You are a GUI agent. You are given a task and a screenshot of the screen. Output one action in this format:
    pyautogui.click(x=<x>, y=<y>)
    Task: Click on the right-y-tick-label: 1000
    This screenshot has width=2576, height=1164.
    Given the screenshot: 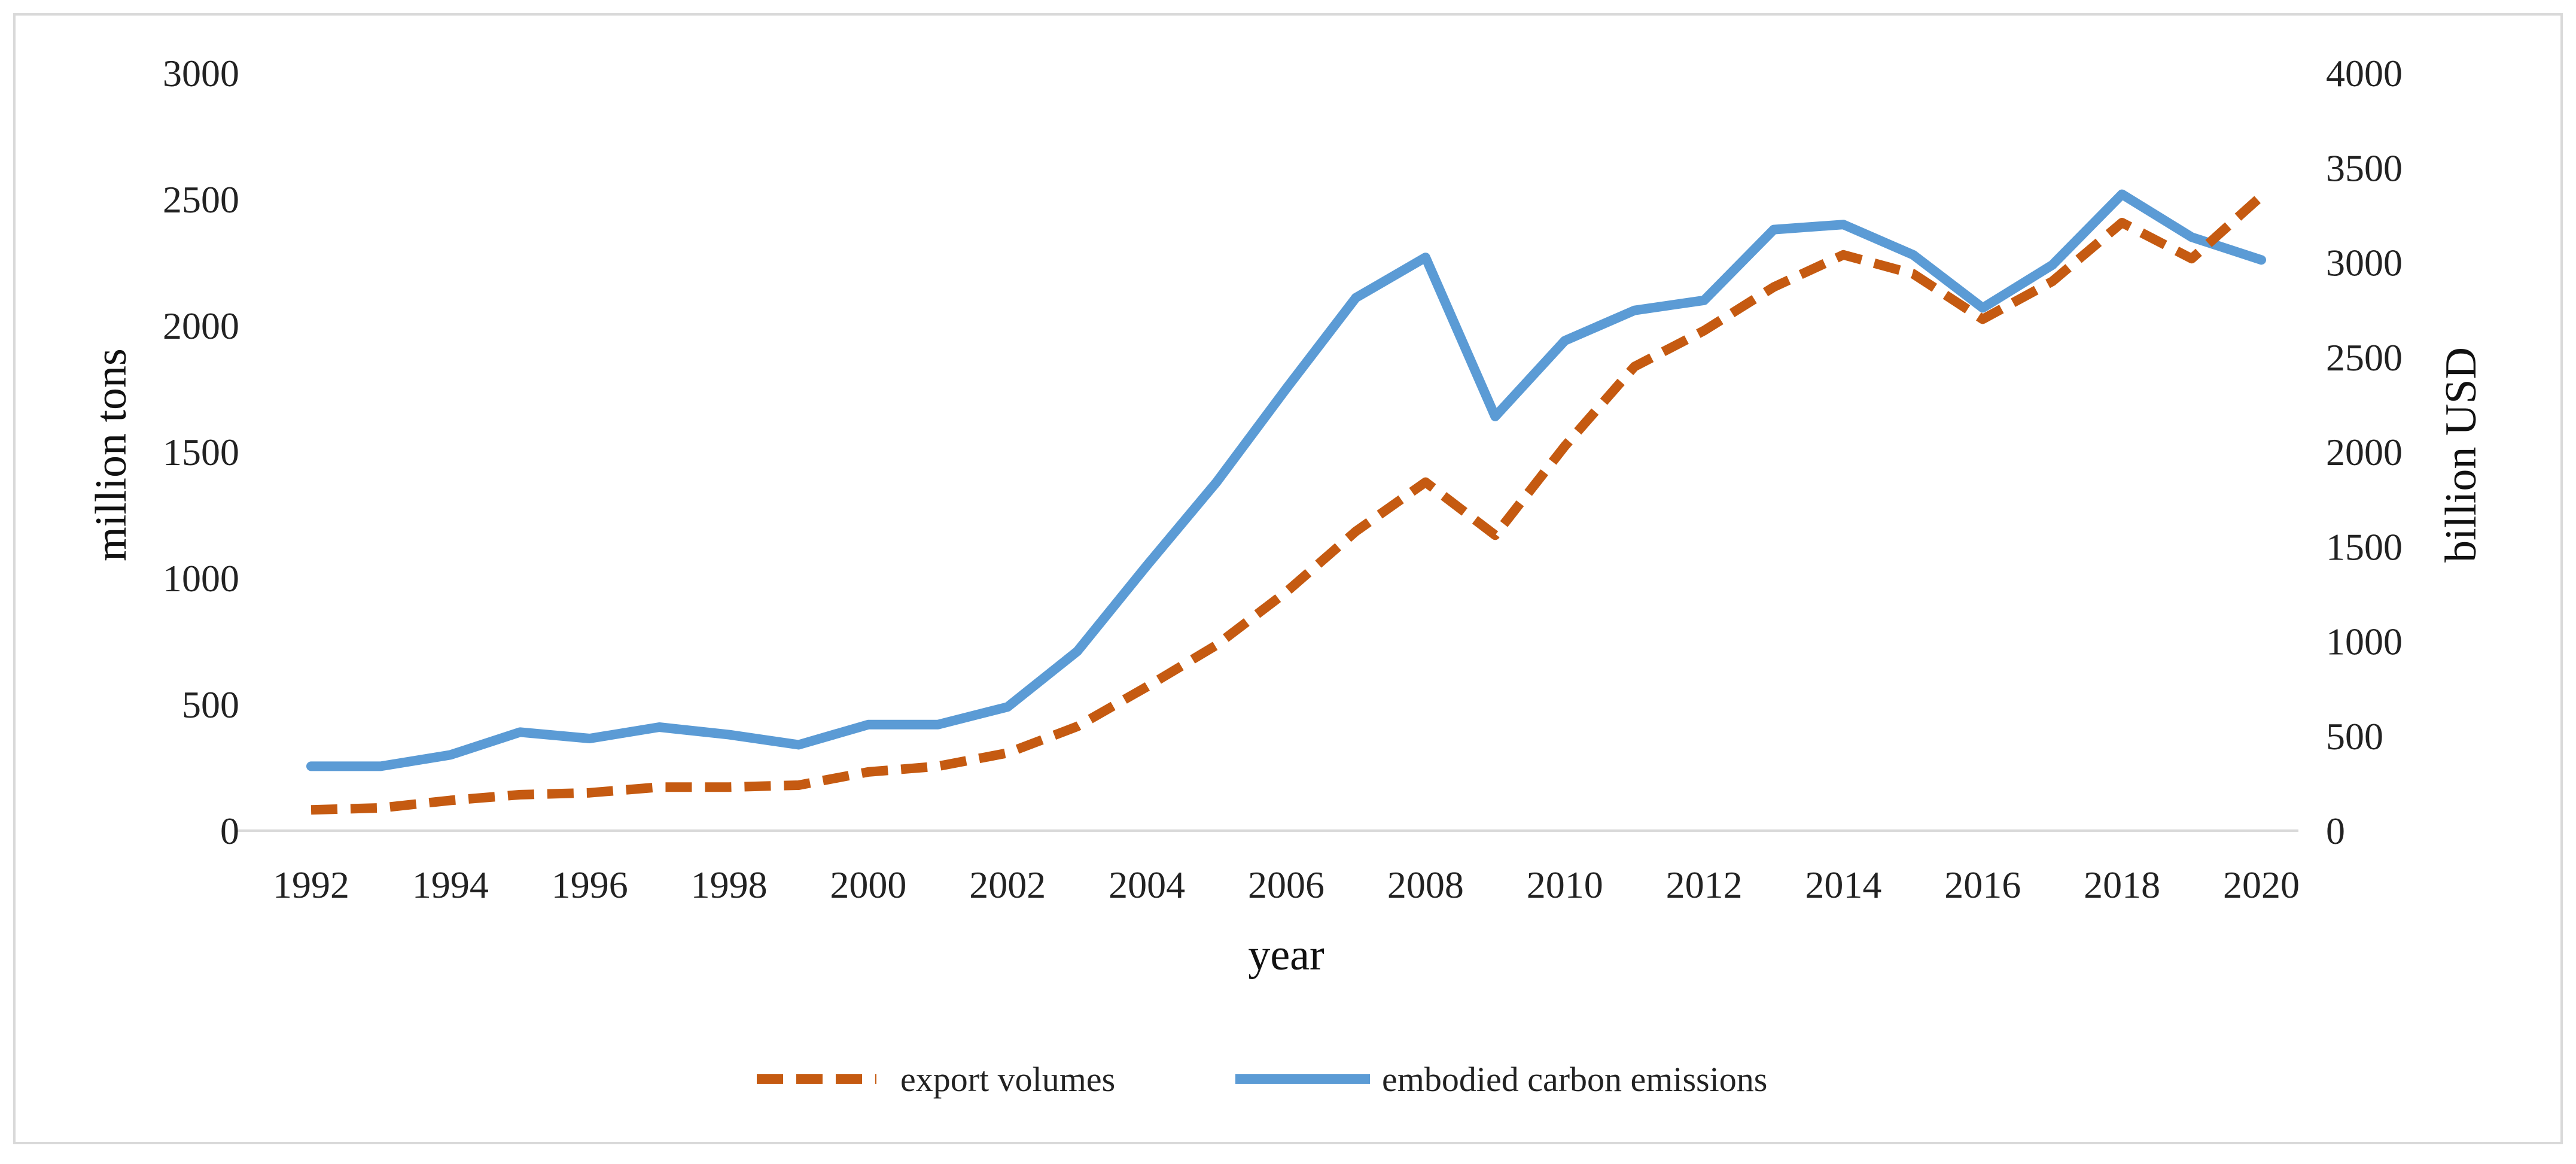 What is the action you would take?
    pyautogui.click(x=2364, y=642)
    